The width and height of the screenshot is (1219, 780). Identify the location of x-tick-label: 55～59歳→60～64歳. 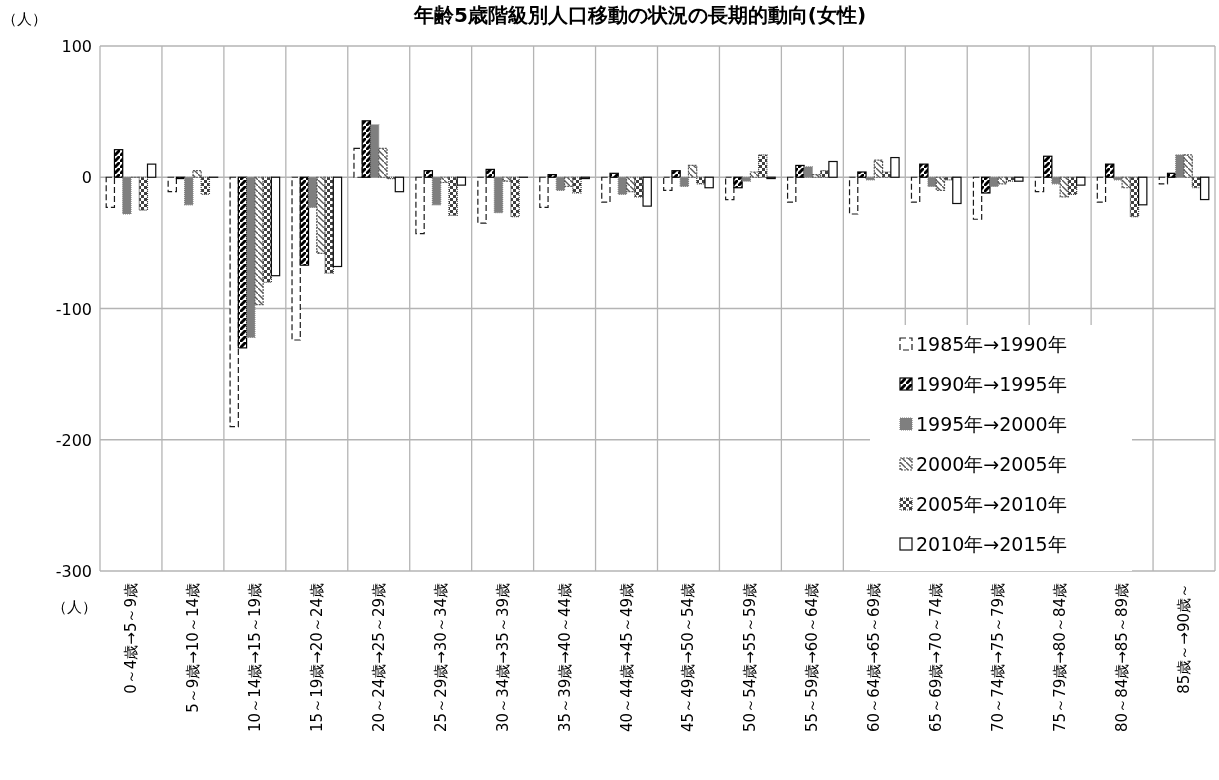
(812, 657).